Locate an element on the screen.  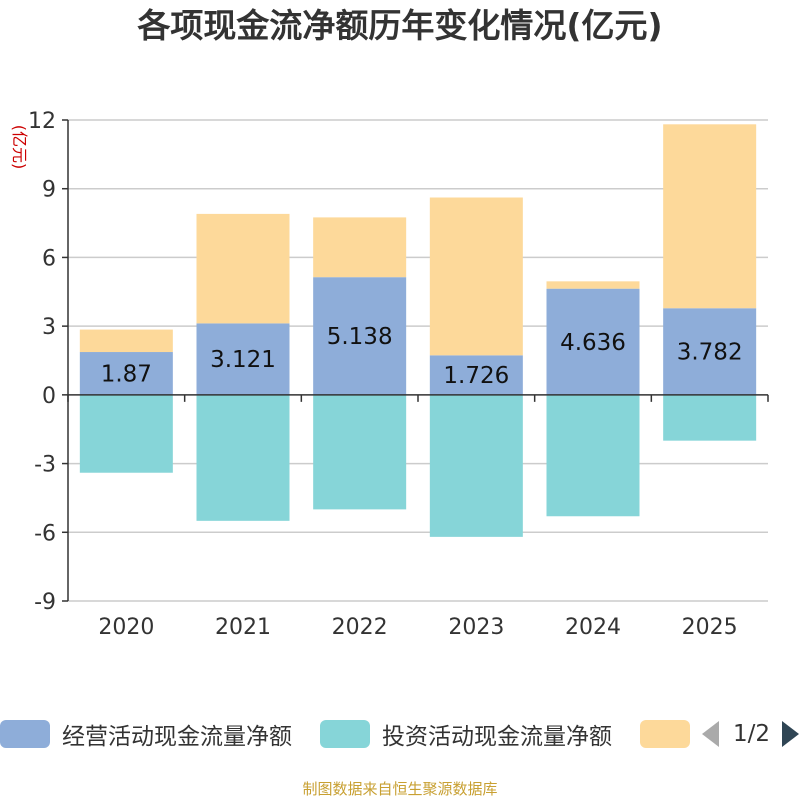
data-labels: 1.87 3.121 5.138 1.726 4.636 3.782 is located at coordinates (422, 356).